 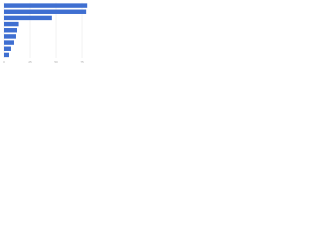 I want to click on x-tick-label: 25, so click(x=30, y=62).